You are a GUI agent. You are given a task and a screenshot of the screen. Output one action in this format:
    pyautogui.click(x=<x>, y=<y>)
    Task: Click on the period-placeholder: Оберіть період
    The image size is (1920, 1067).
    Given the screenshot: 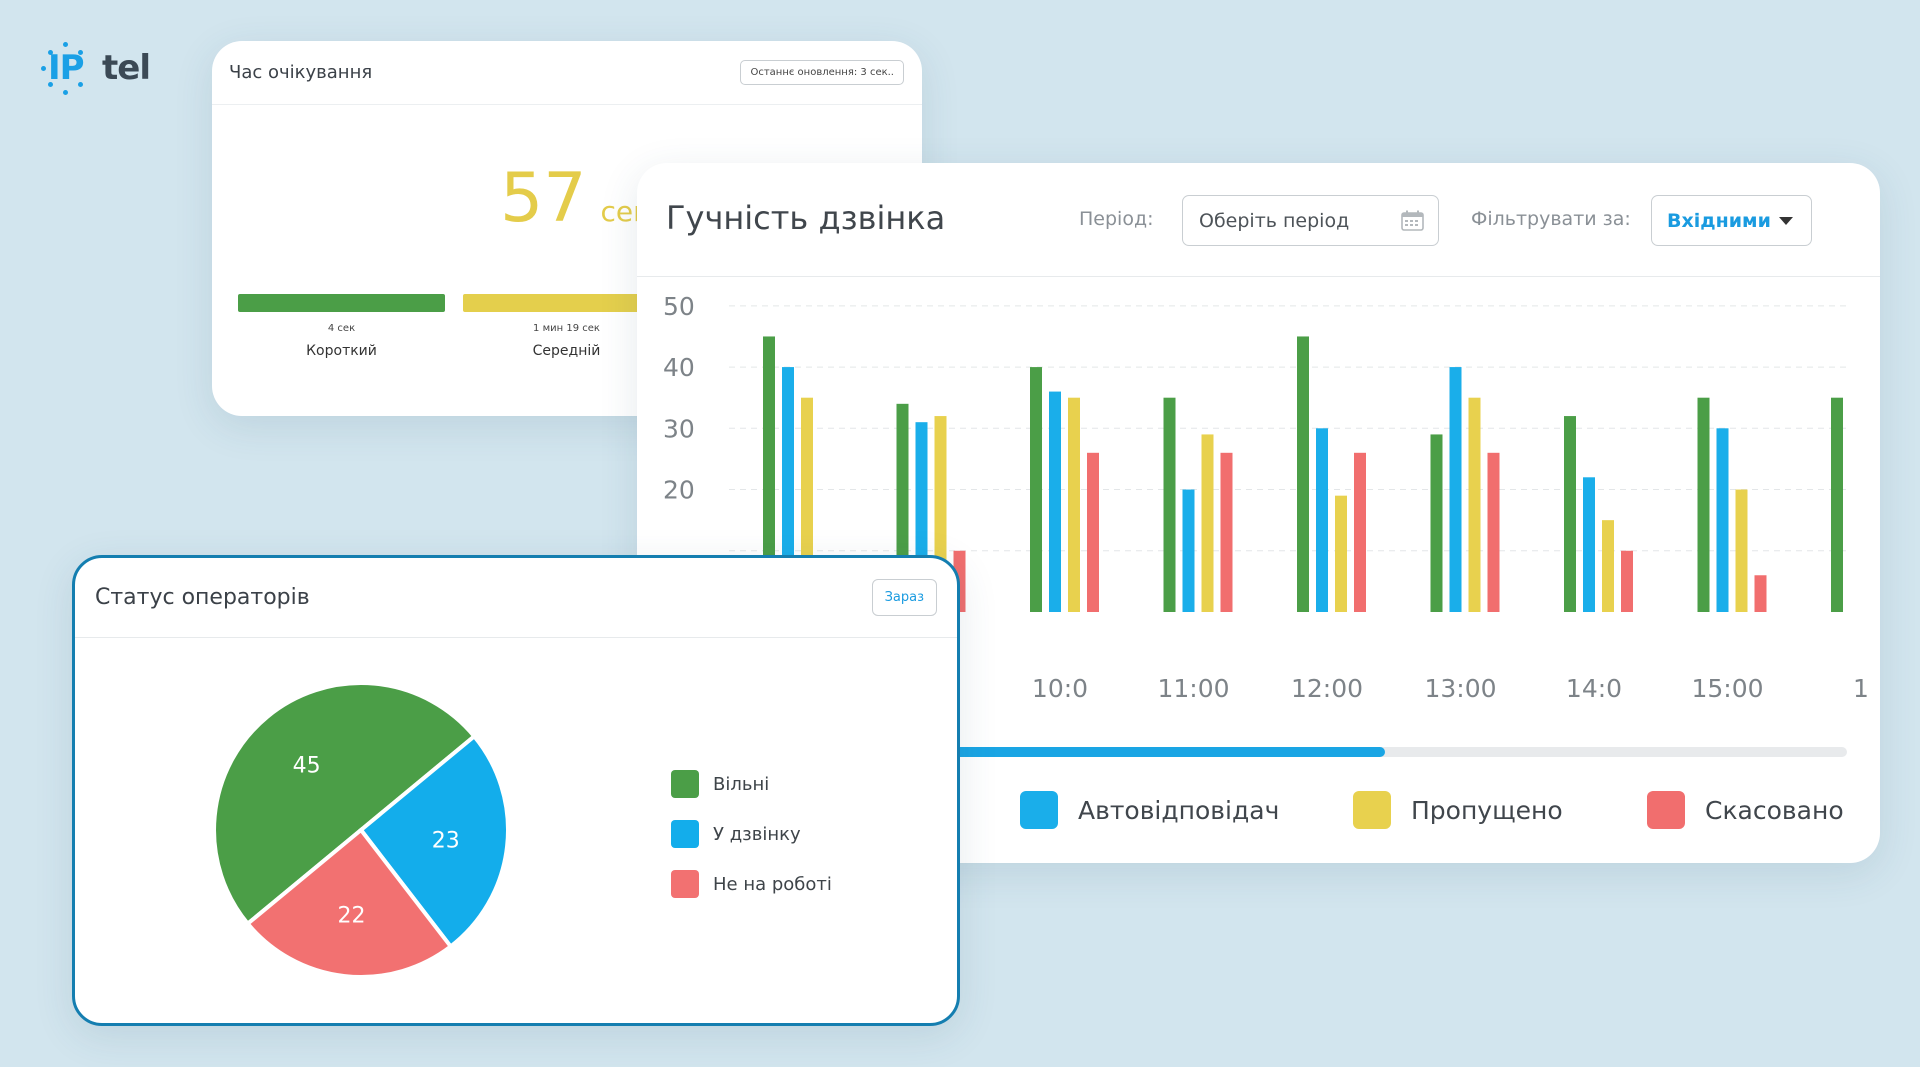 What is the action you would take?
    pyautogui.click(x=1274, y=220)
    